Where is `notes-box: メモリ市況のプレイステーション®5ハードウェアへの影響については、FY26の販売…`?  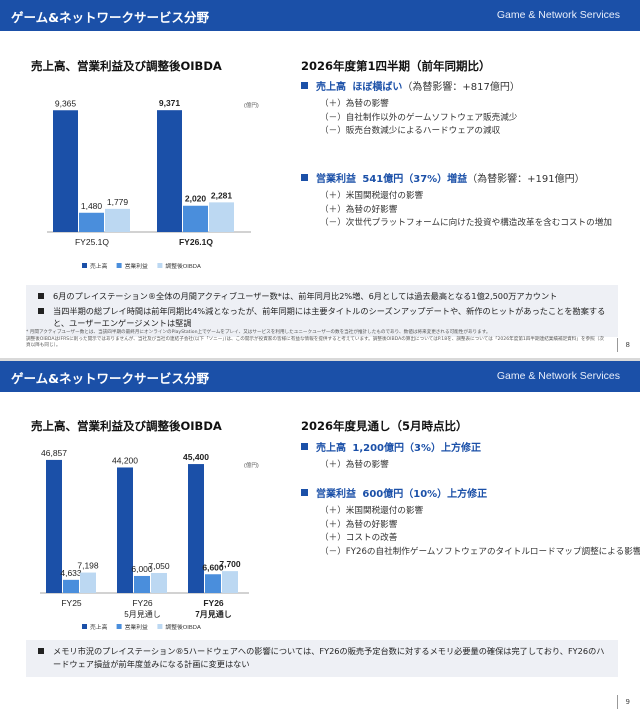 notes-box: メモリ市況のプレイステーション®5ハードウェアへの影響については、FY26の販売… is located at coordinates (322, 658).